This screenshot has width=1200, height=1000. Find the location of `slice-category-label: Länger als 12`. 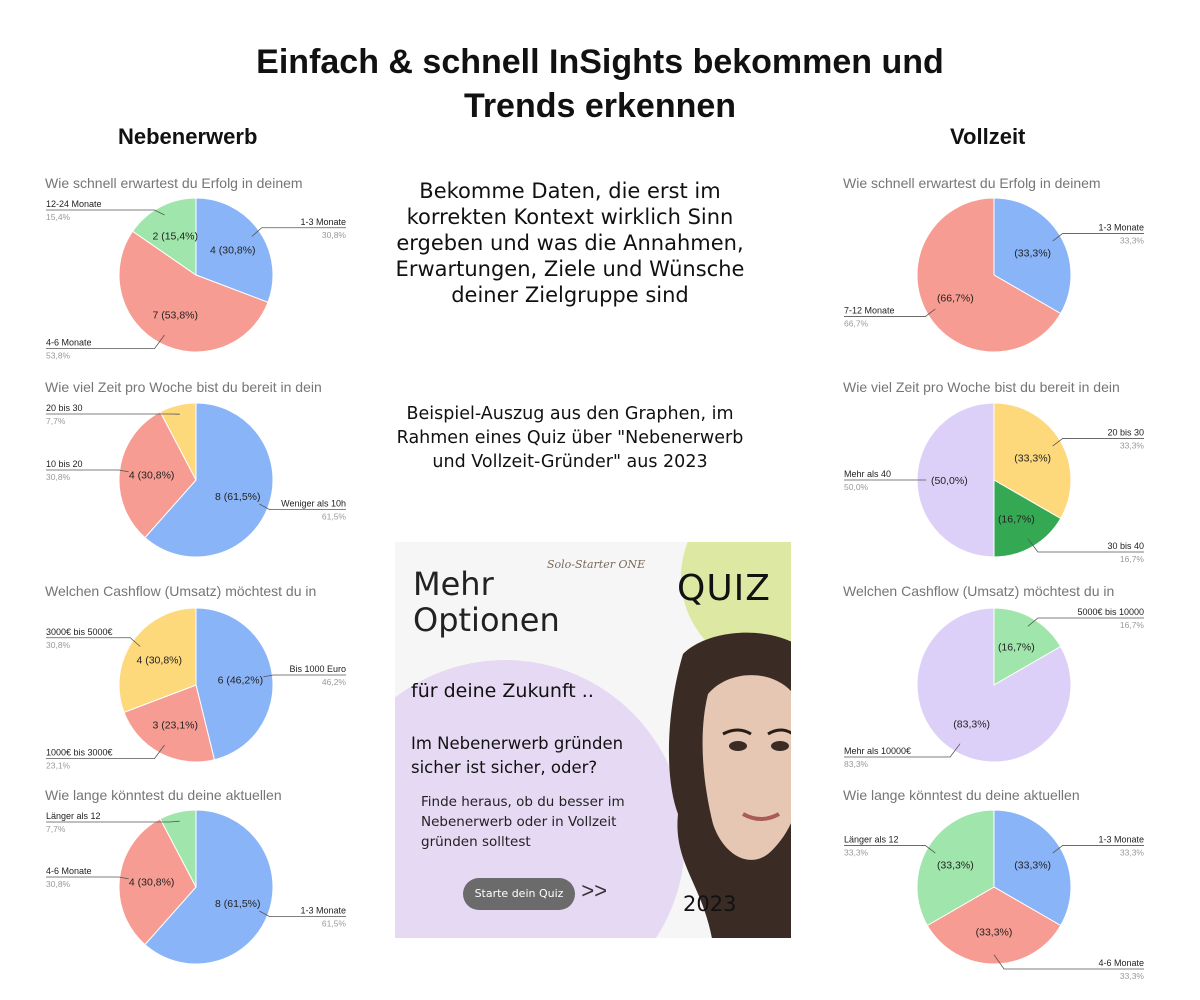

slice-category-label: Länger als 12 is located at coordinates (73, 816).